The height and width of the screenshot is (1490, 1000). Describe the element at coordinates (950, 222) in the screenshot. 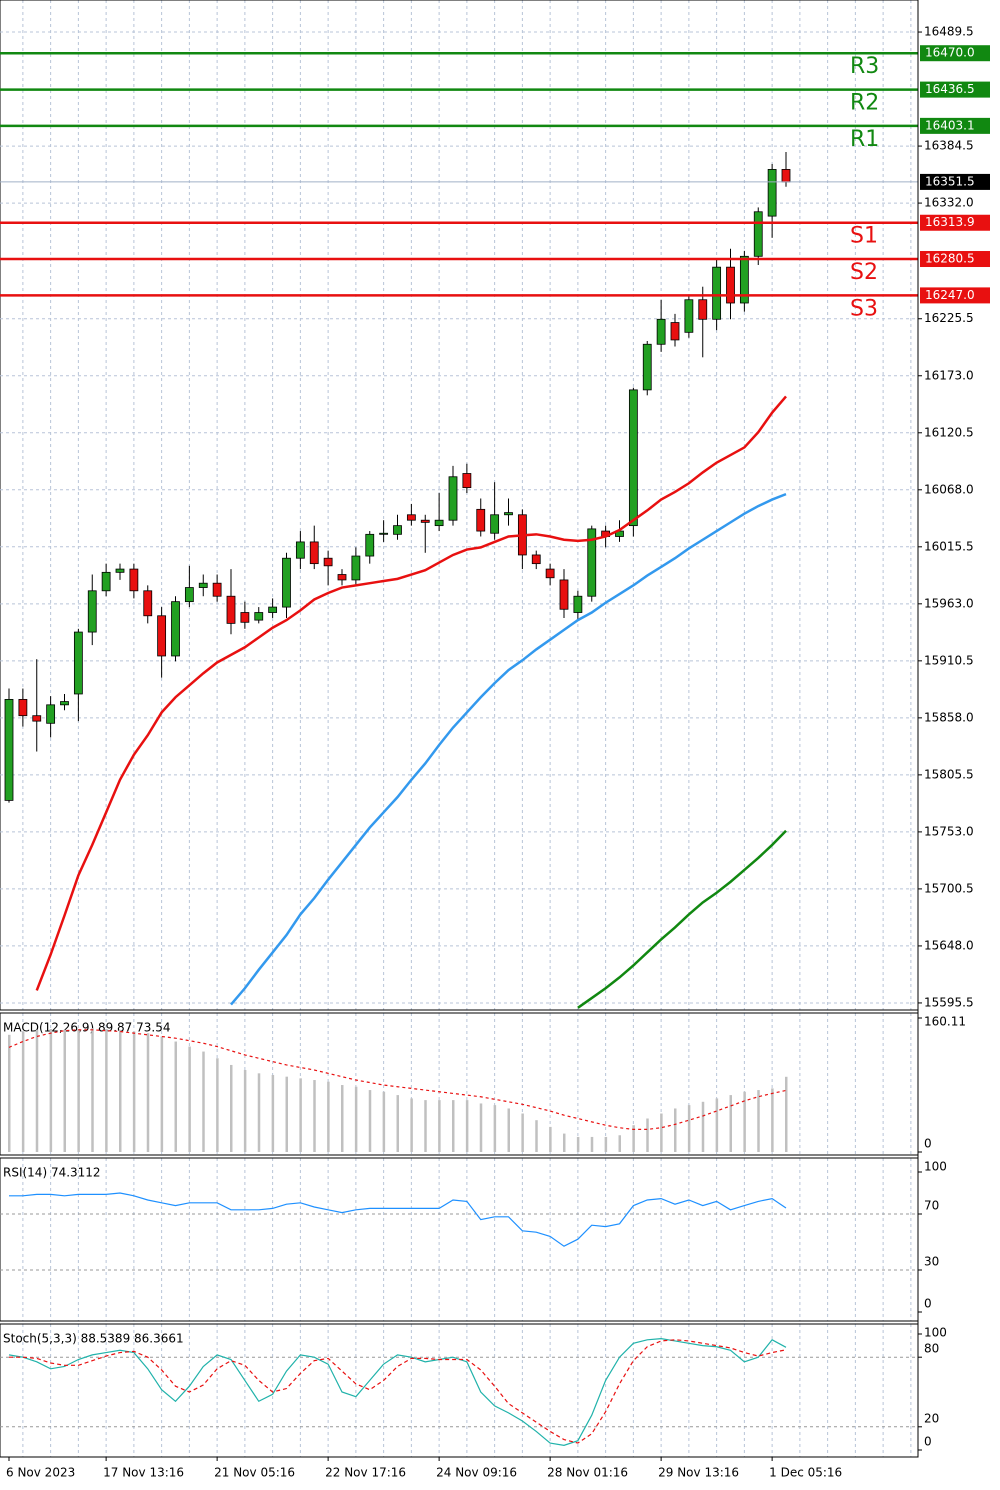

I see `level-label: 16313.9` at that location.